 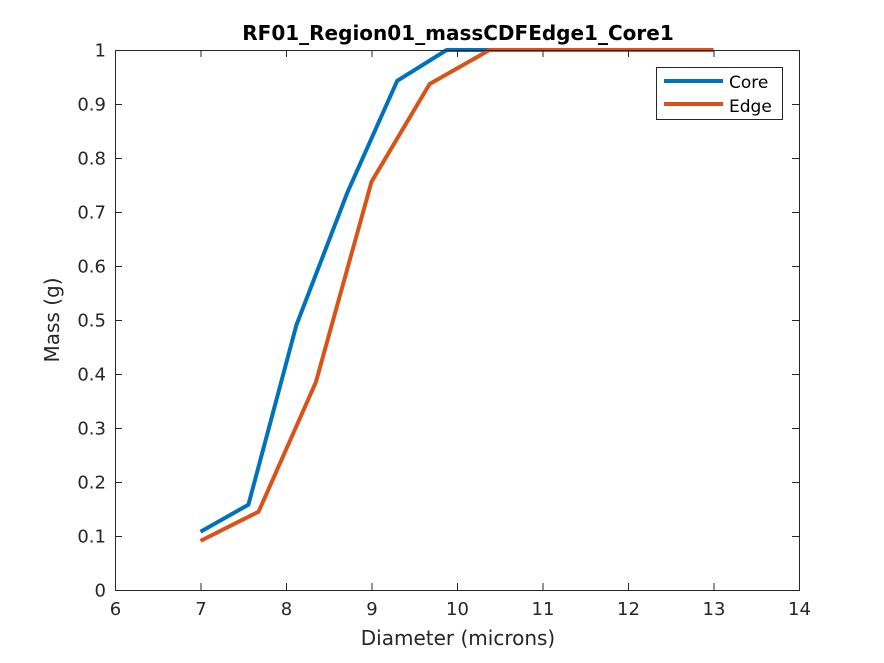 I want to click on x-tick-label: 12, so click(x=628, y=609).